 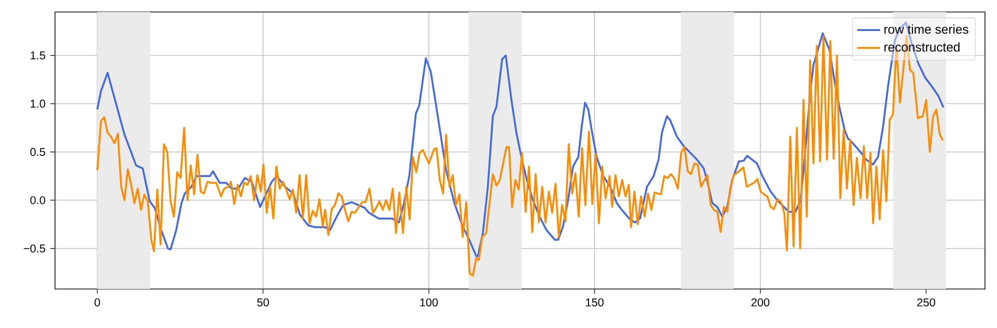 I want to click on y-tick-label: 0.5, so click(x=38, y=152).